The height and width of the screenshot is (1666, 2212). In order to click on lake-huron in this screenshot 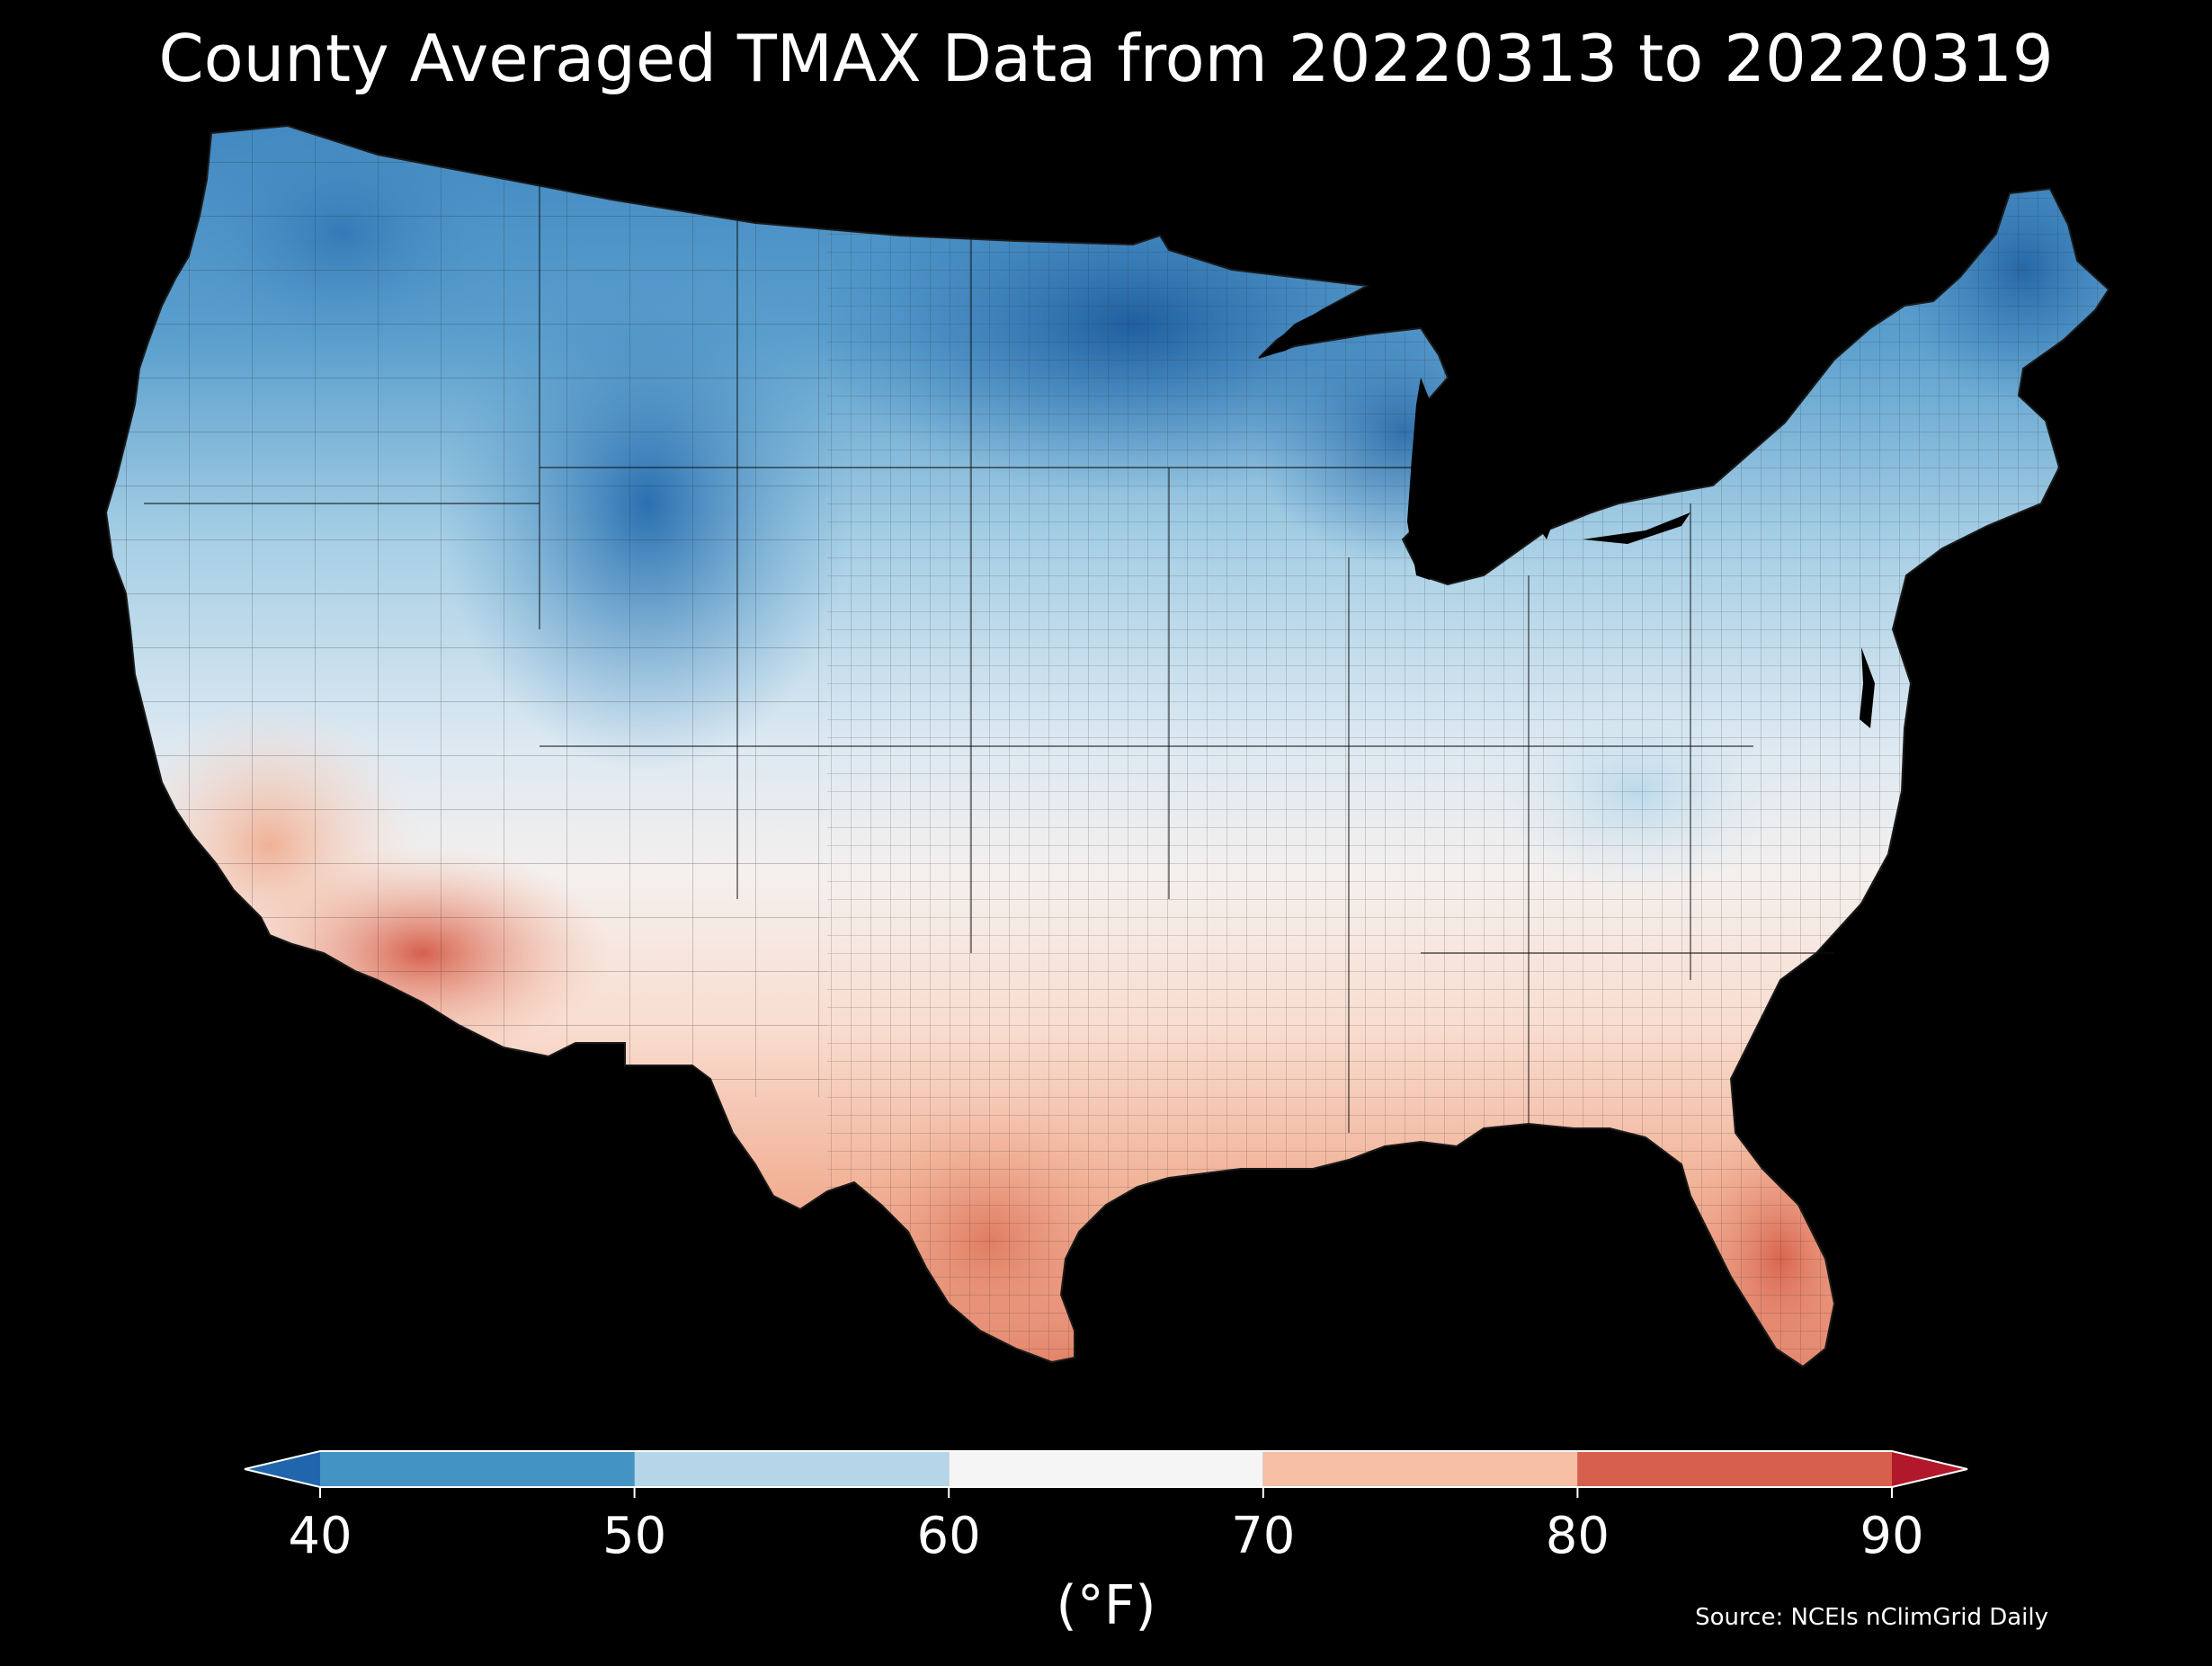, I will do `click(1540, 472)`.